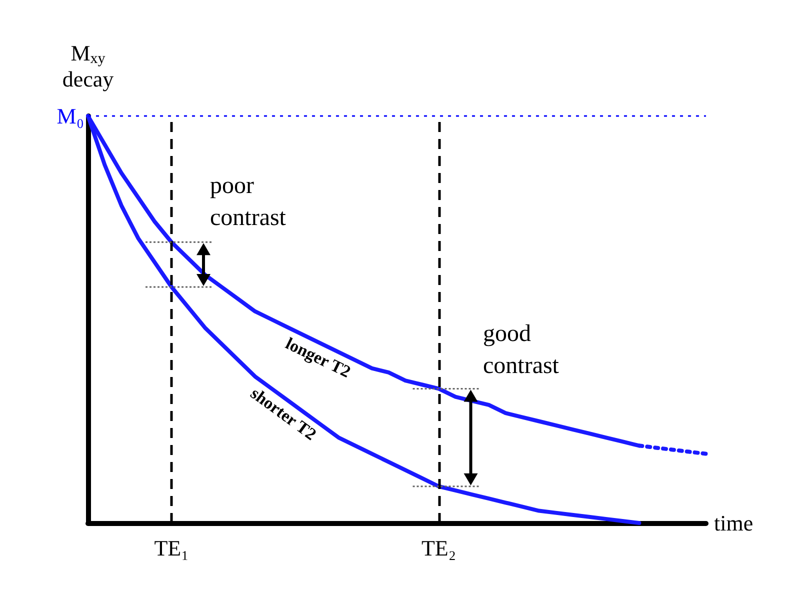  I want to click on x-tick-label: TE₂, so click(438, 548).